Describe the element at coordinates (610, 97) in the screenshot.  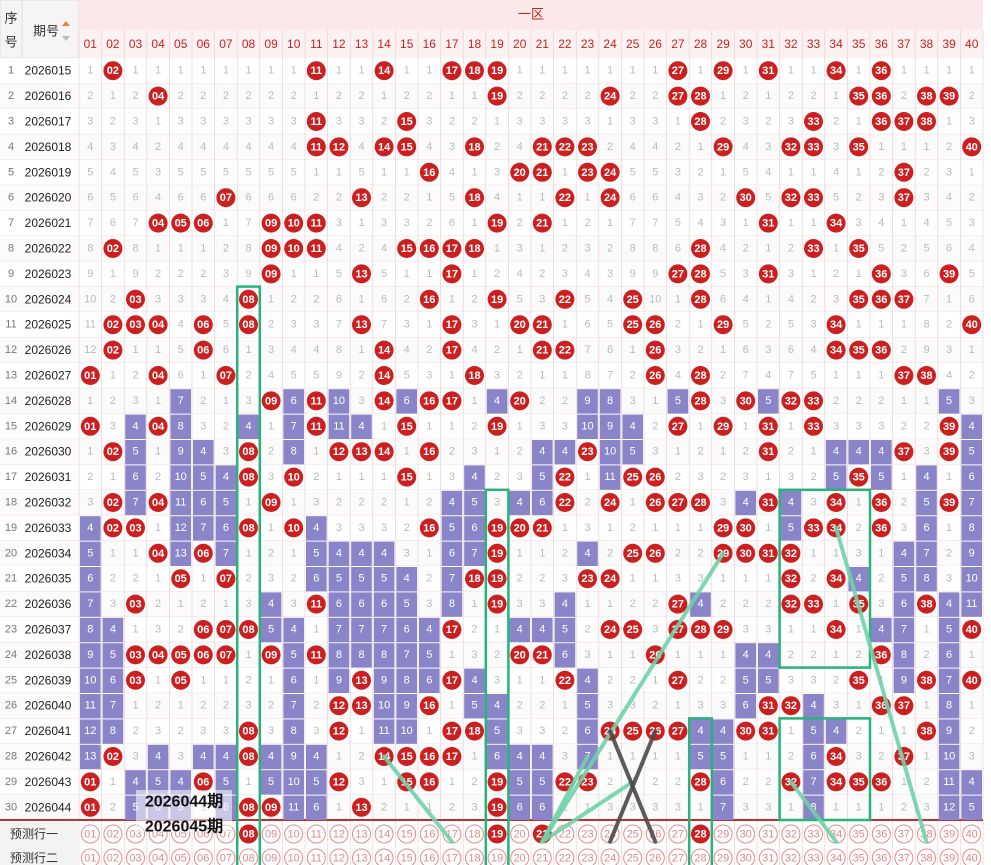
I see `hit-number: 24` at that location.